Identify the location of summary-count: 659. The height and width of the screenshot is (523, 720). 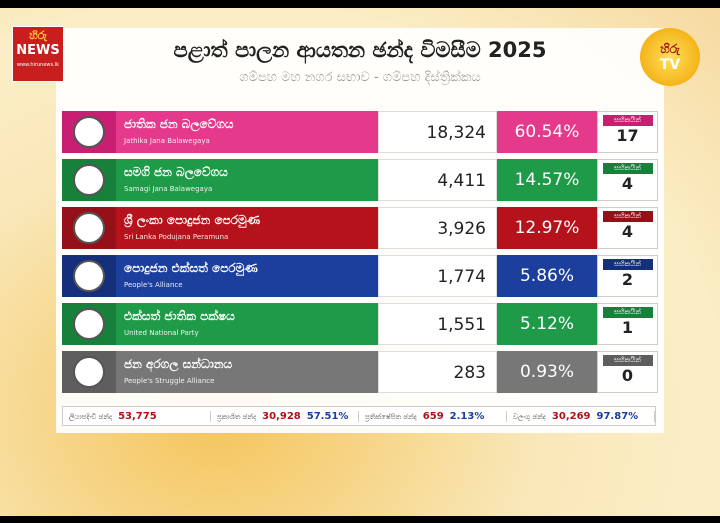
(433, 416).